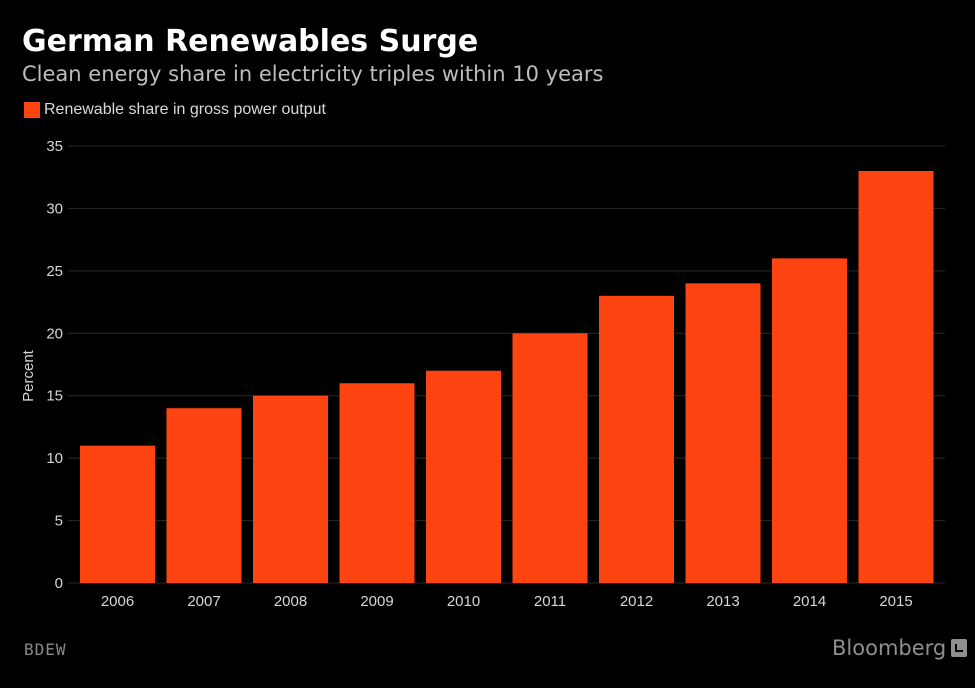 The height and width of the screenshot is (688, 975). Describe the element at coordinates (204, 495) in the screenshot. I see `bar-2007` at that location.